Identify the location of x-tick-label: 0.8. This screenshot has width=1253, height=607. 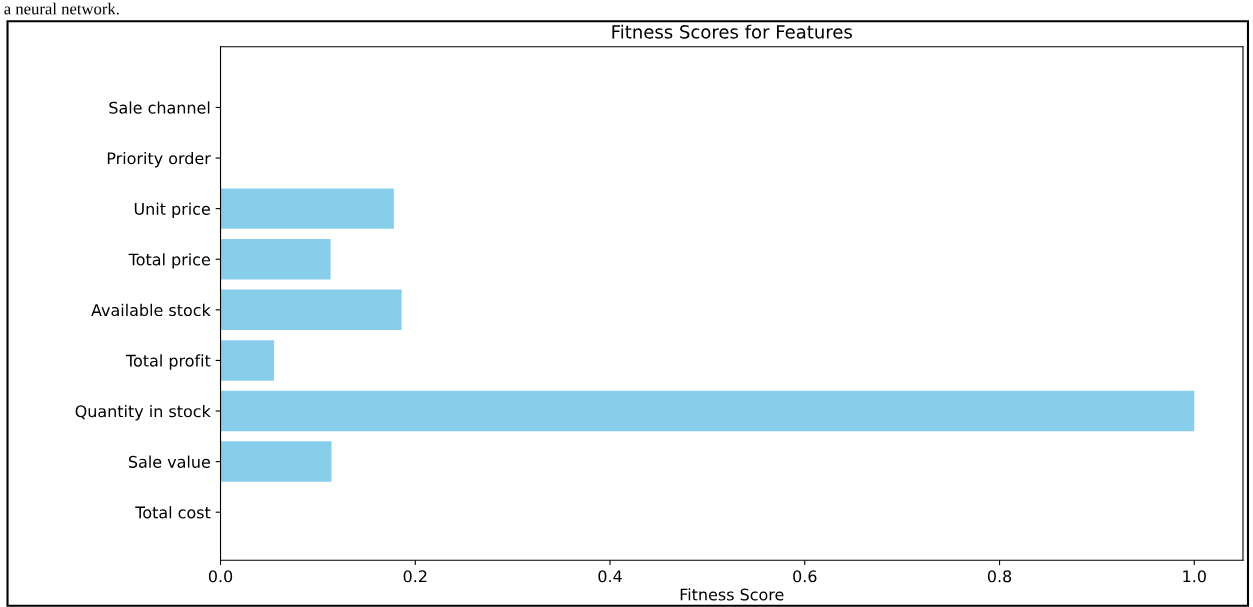
(999, 576).